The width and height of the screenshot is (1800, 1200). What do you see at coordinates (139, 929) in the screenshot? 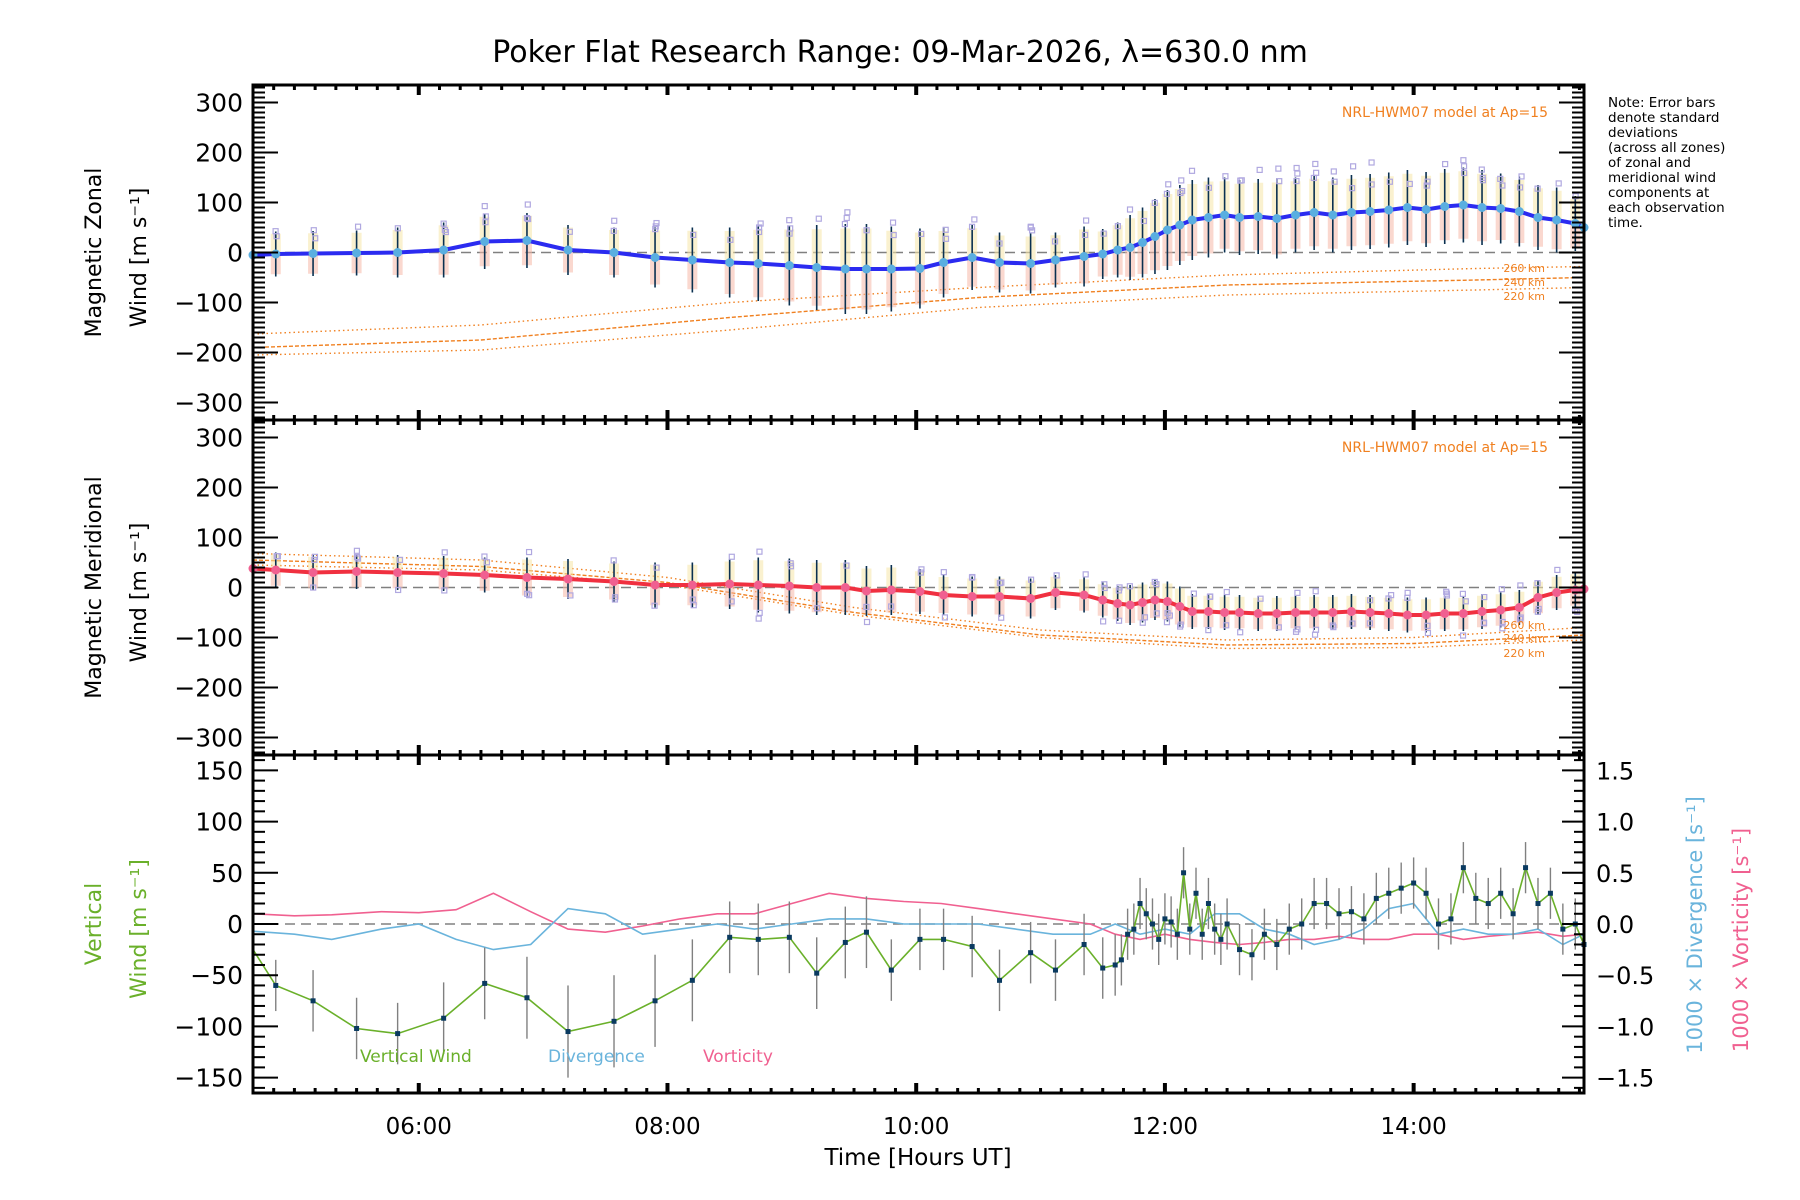
I see `y-axis-label-line2: Wind [m s⁻¹]` at bounding box center [139, 929].